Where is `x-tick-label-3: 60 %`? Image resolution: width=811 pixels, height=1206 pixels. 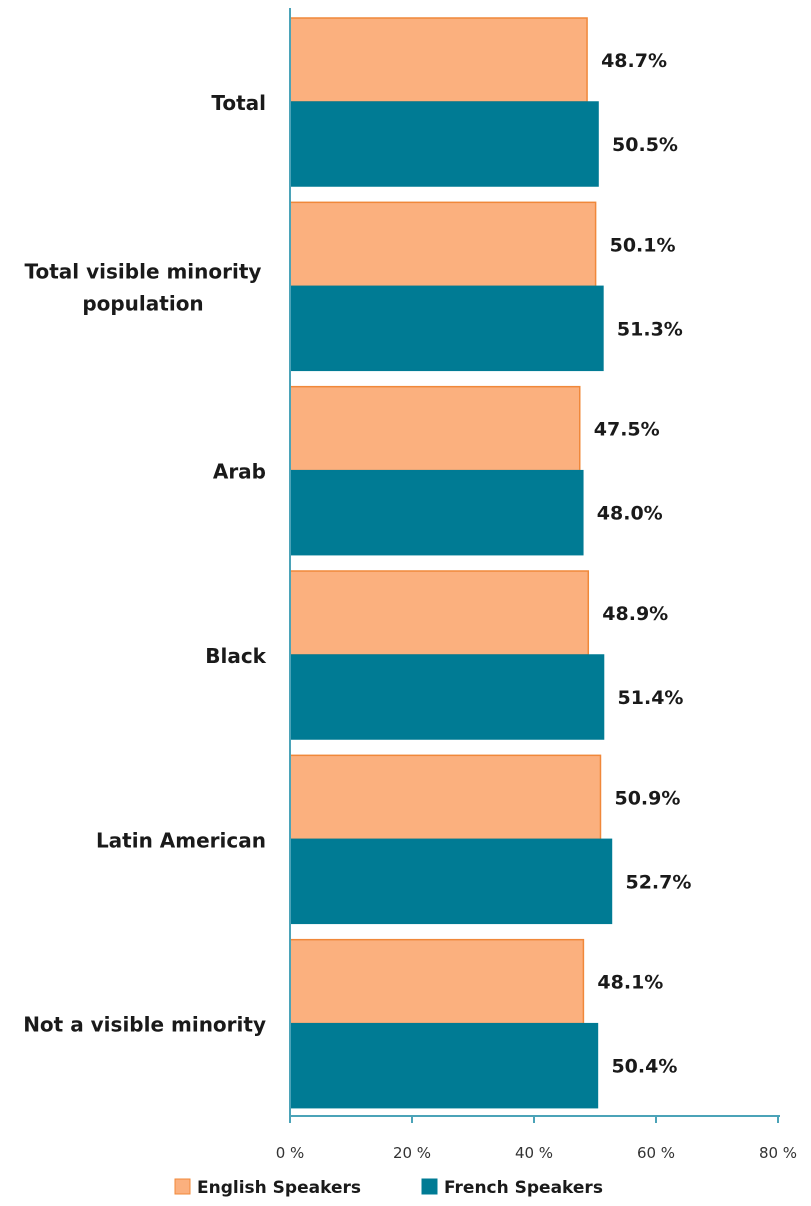 x-tick-label-3: 60 % is located at coordinates (656, 1153).